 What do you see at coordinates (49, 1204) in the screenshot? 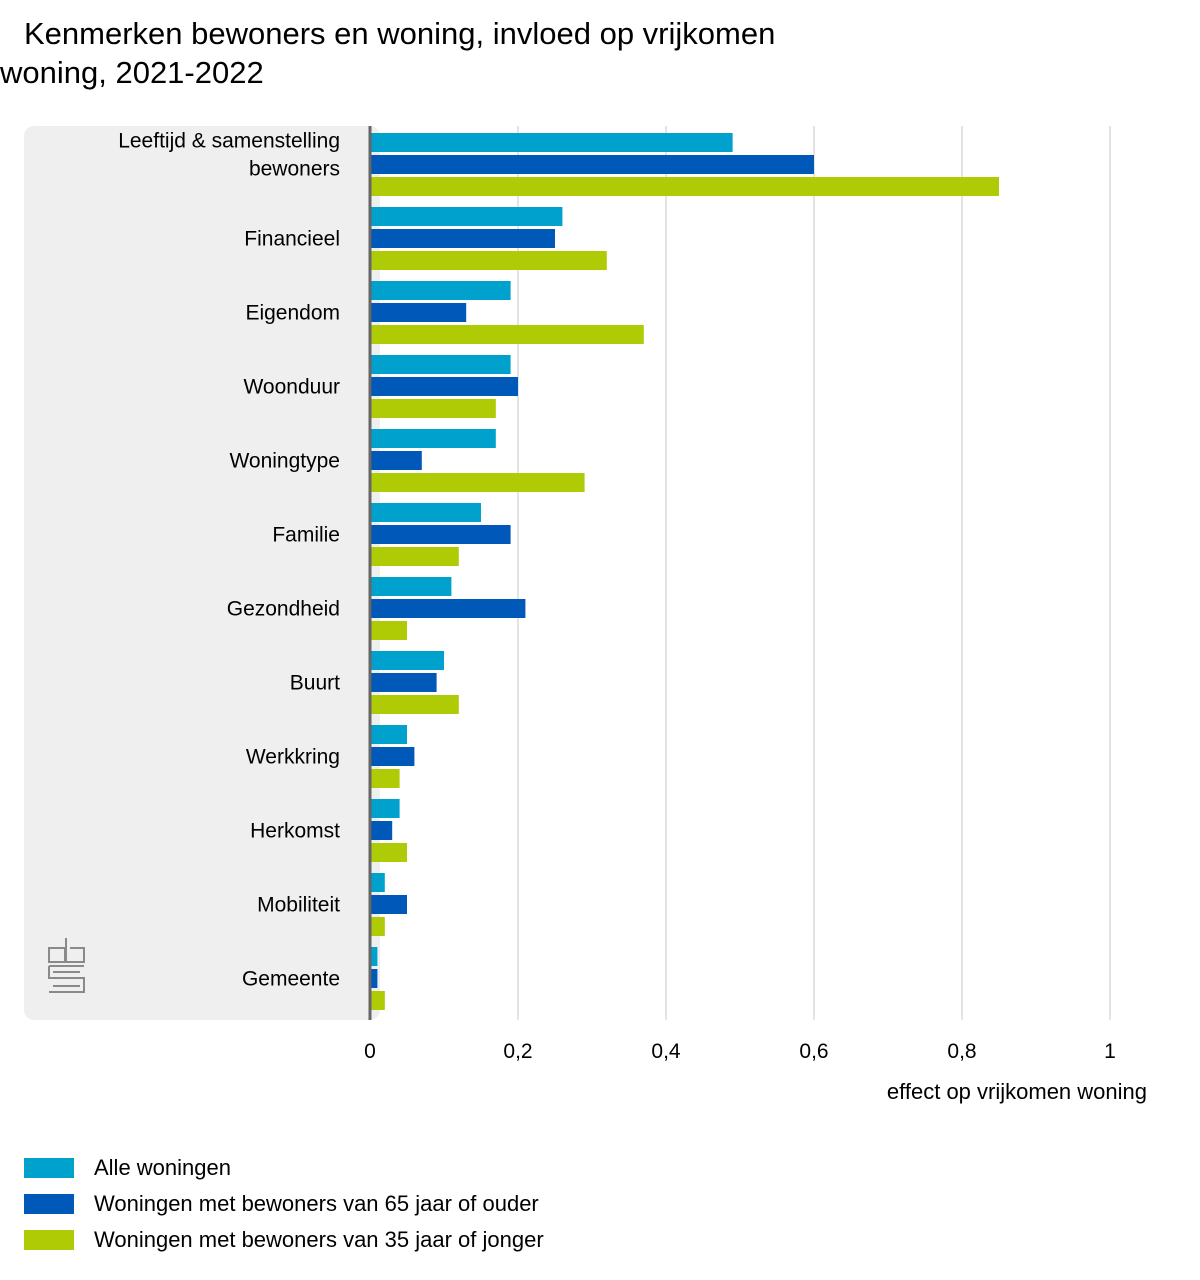
I see `legend-swatch-65-of-ouder` at bounding box center [49, 1204].